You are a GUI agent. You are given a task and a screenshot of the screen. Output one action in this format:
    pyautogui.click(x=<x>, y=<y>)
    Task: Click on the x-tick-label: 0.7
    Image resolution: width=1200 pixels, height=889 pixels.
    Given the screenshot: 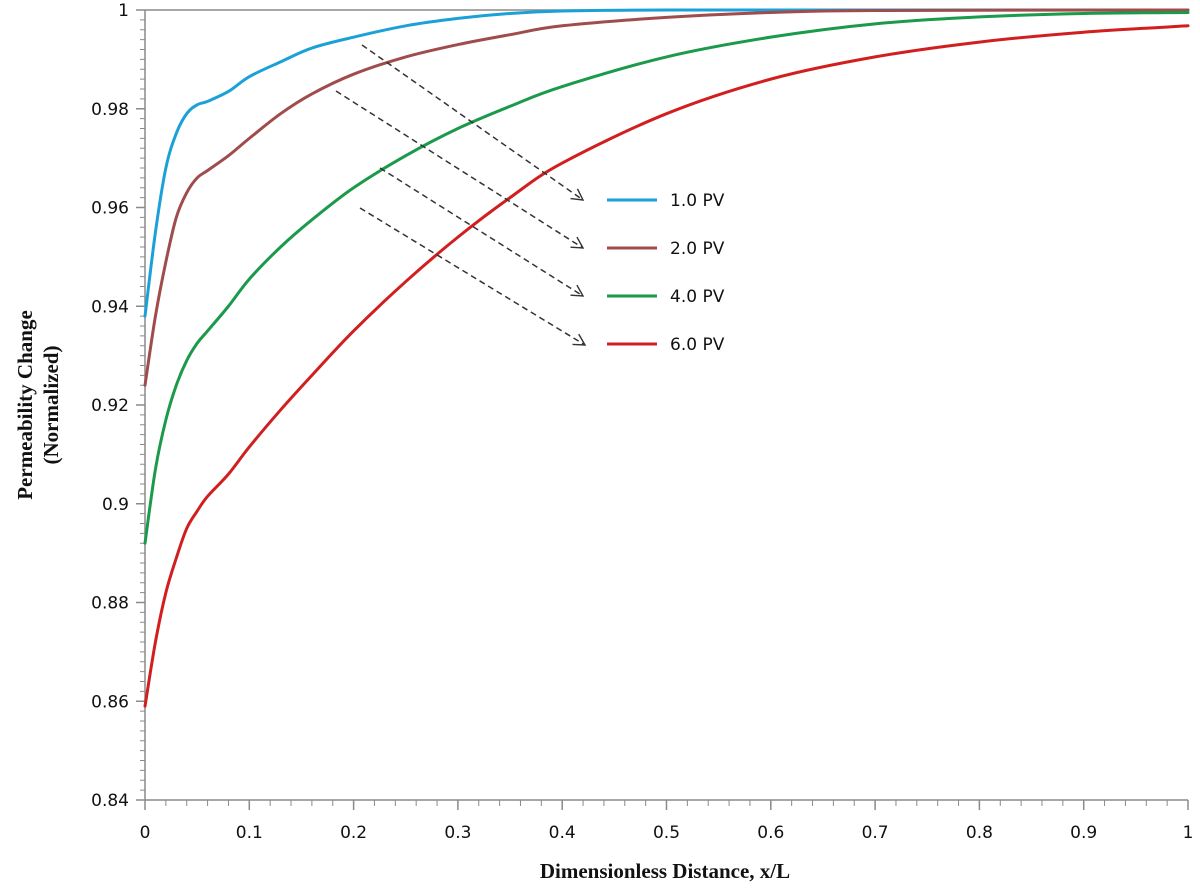 What is the action you would take?
    pyautogui.click(x=875, y=833)
    